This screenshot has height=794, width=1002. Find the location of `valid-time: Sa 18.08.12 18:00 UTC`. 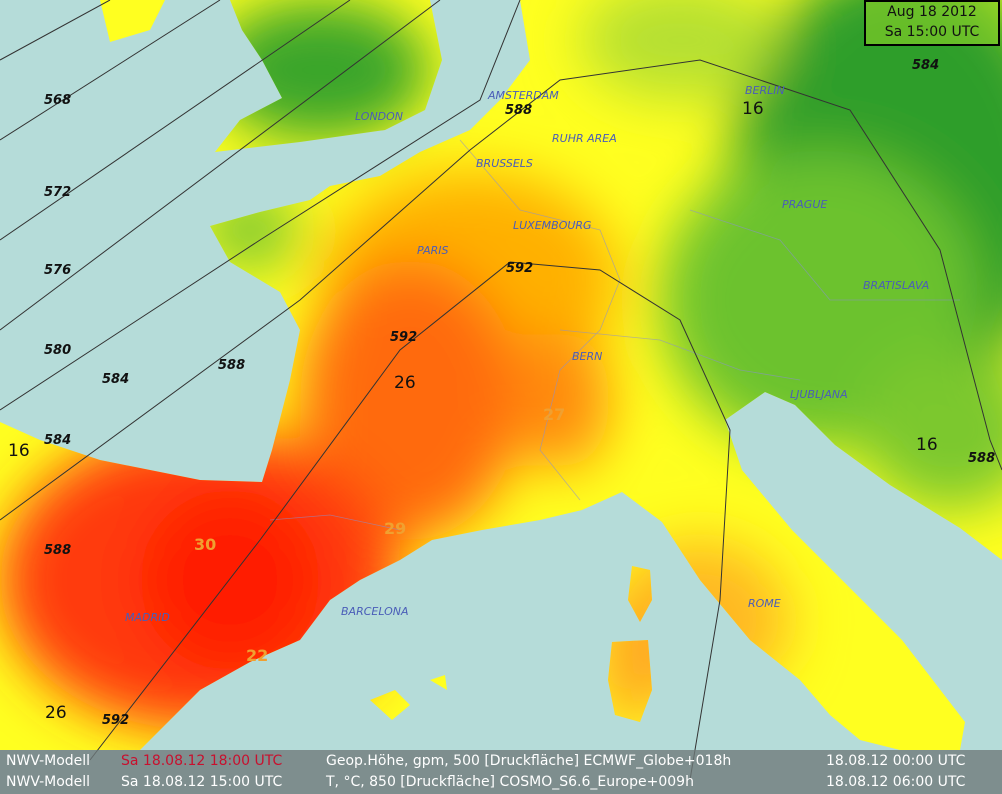

valid-time: Sa 18.08.12 18:00 UTC is located at coordinates (202, 761).